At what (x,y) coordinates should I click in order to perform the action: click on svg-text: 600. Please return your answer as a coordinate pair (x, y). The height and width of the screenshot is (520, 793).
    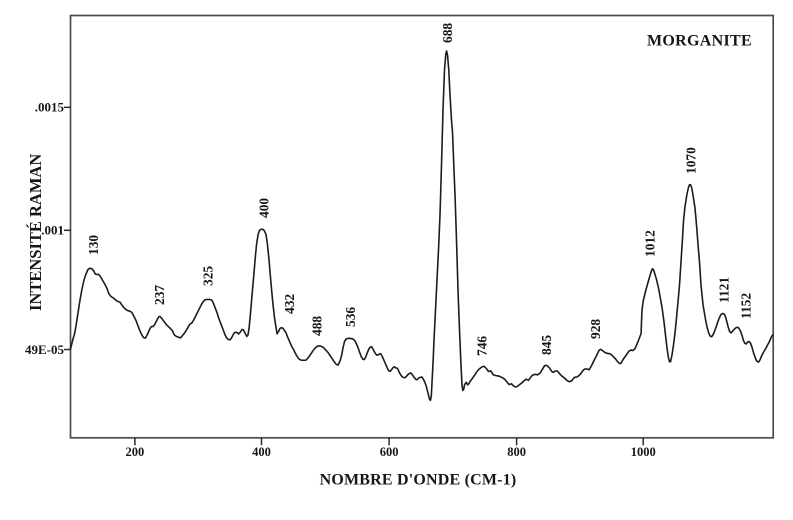
    Looking at the image, I should click on (389, 452).